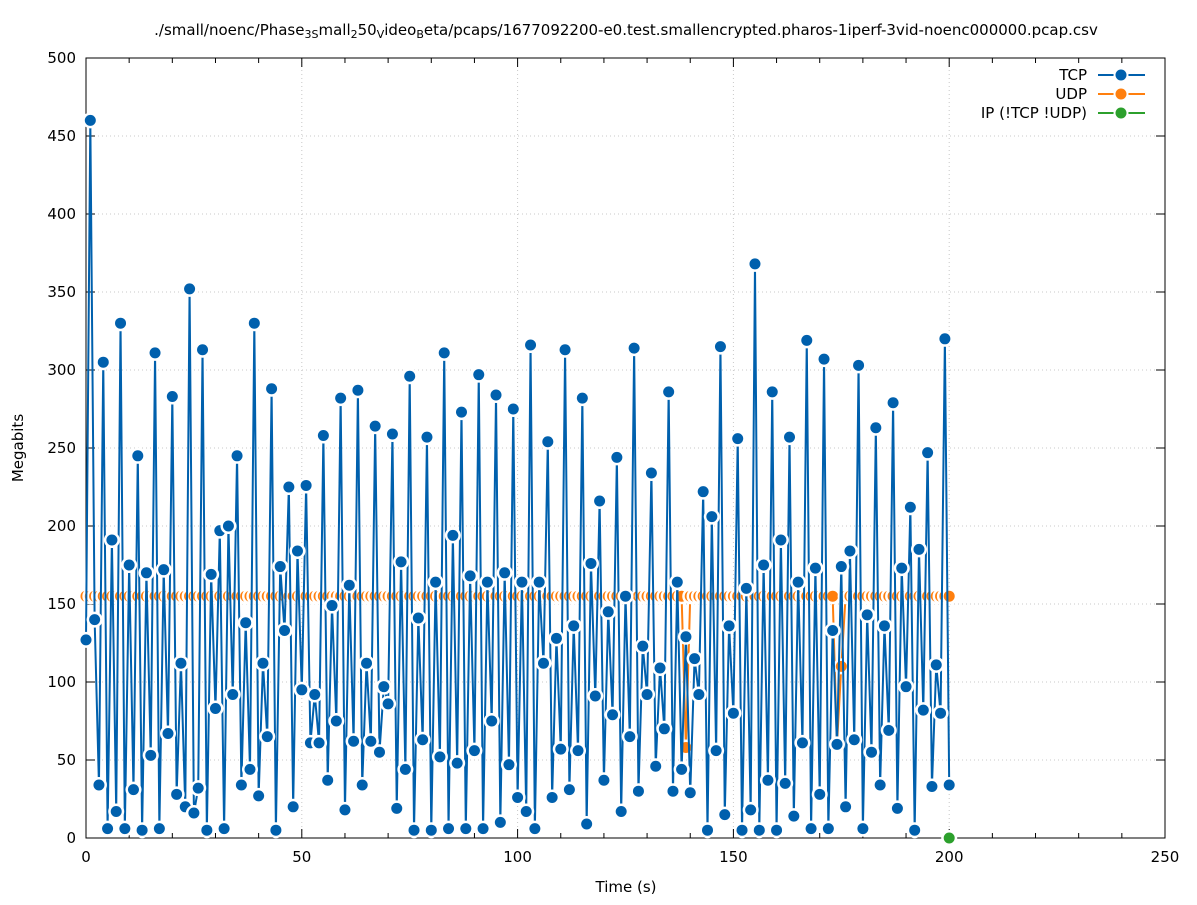 This screenshot has height=905, width=1197. I want to click on x-tick-label: 250, so click(1165, 857).